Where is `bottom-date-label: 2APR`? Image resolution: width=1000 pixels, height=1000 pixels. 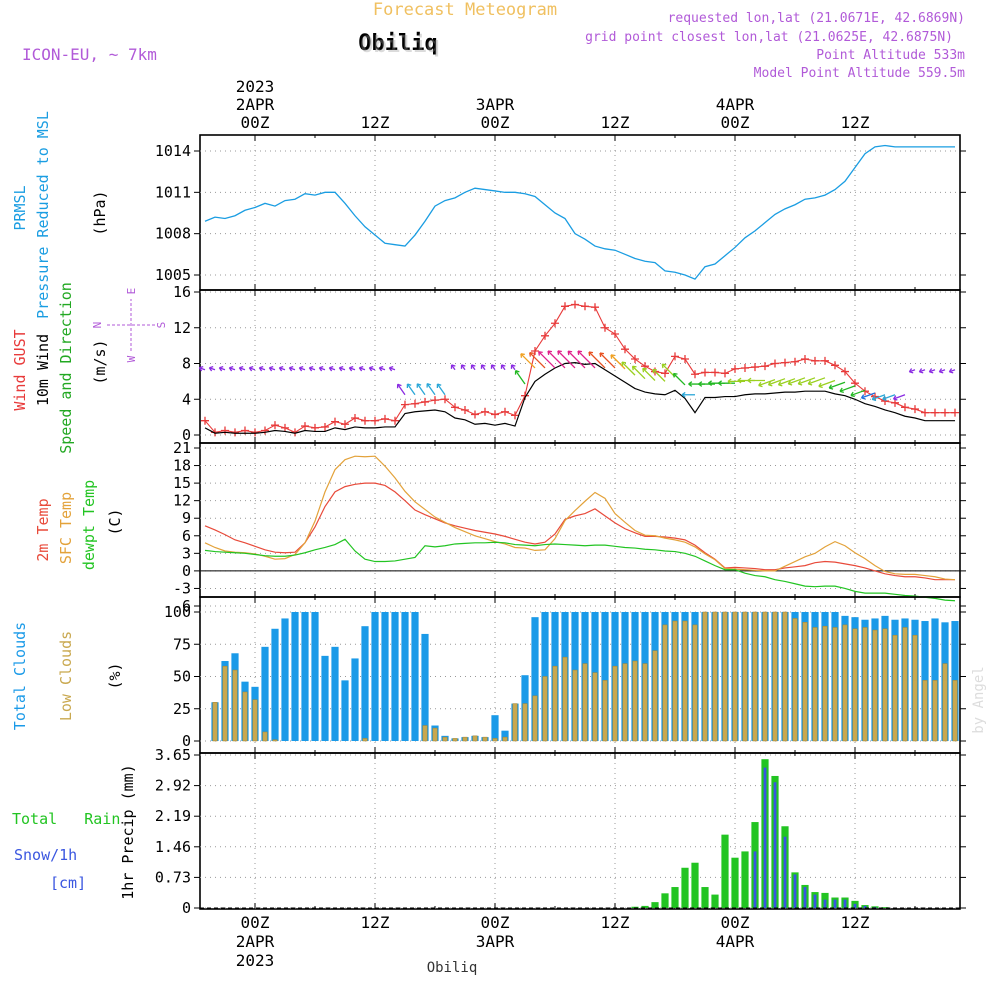
bottom-date-label: 2APR is located at coordinates (255, 941).